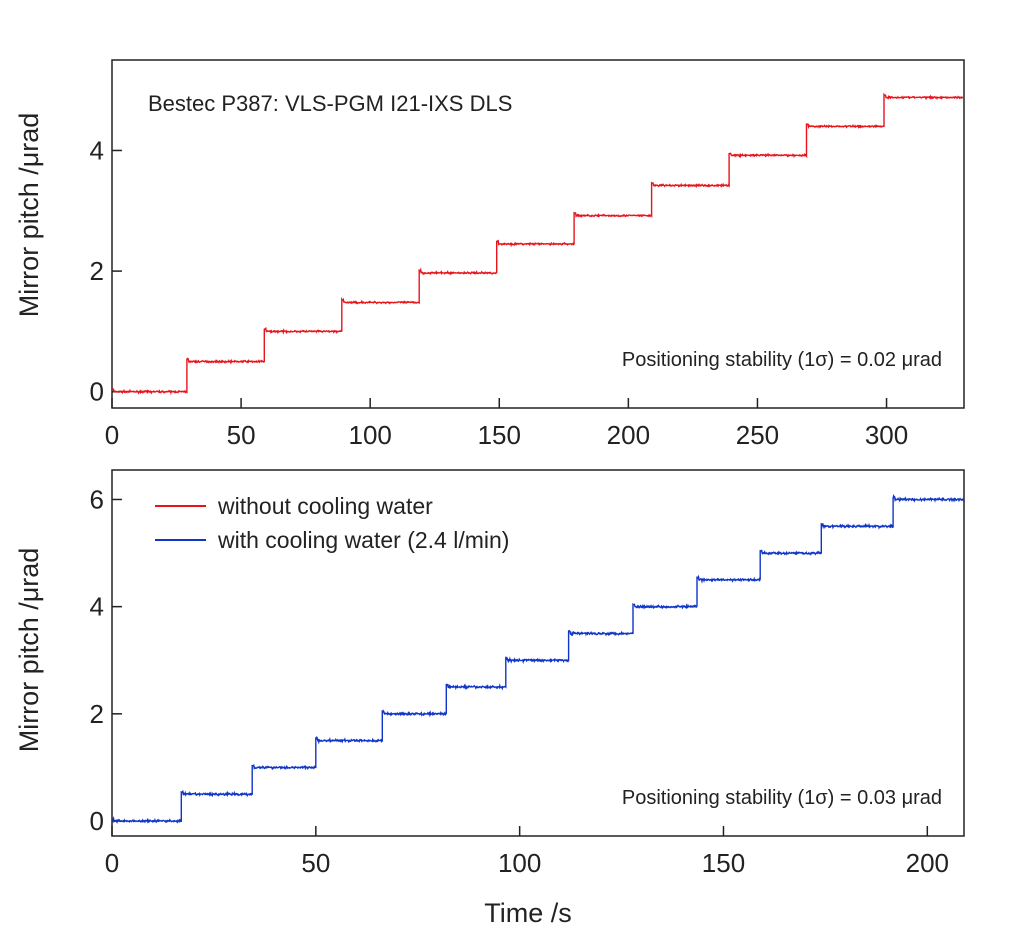 The image size is (1024, 937). Describe the element at coordinates (757, 435) in the screenshot. I see `x-tick-label: 250` at that location.